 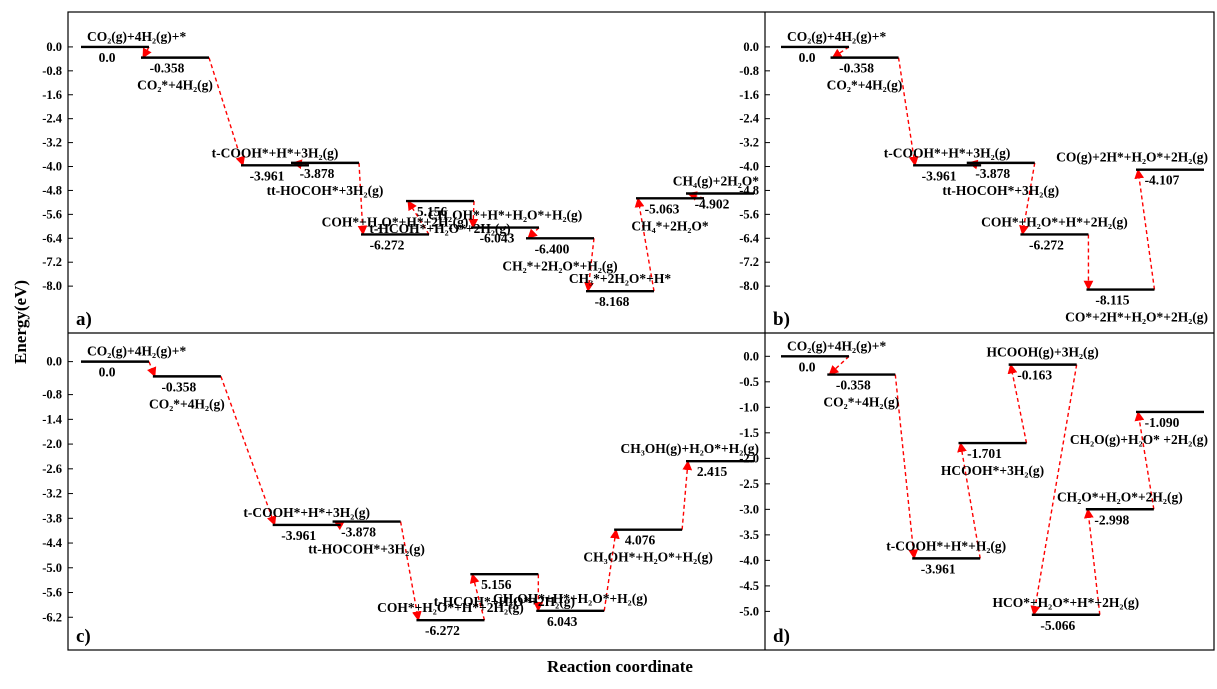 I want to click on energy-value-label: -8.168, so click(x=612, y=301).